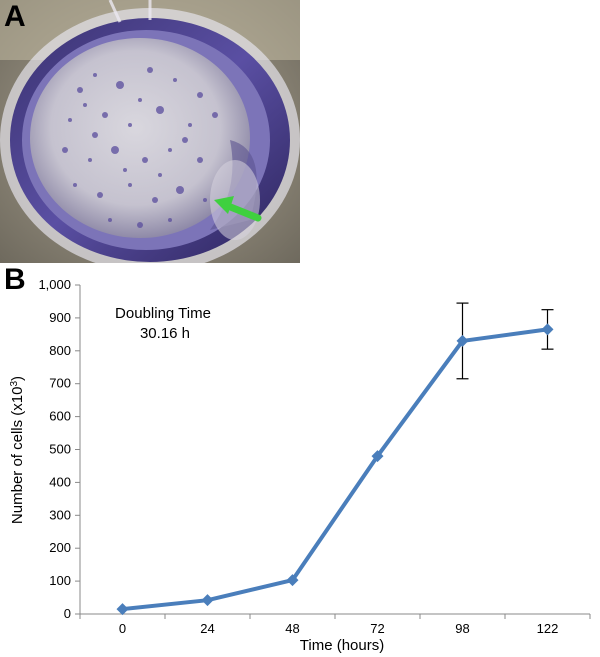 This screenshot has width=600, height=657. What do you see at coordinates (18, 450) in the screenshot?
I see `y-axis-title: Number of cells (x103)` at bounding box center [18, 450].